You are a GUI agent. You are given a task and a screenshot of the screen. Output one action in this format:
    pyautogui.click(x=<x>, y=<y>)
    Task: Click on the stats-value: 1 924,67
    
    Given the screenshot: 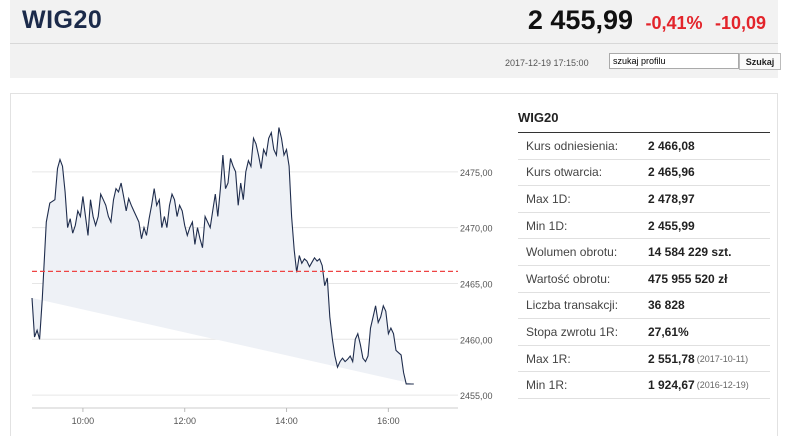 What is the action you would take?
    pyautogui.click(x=671, y=385)
    